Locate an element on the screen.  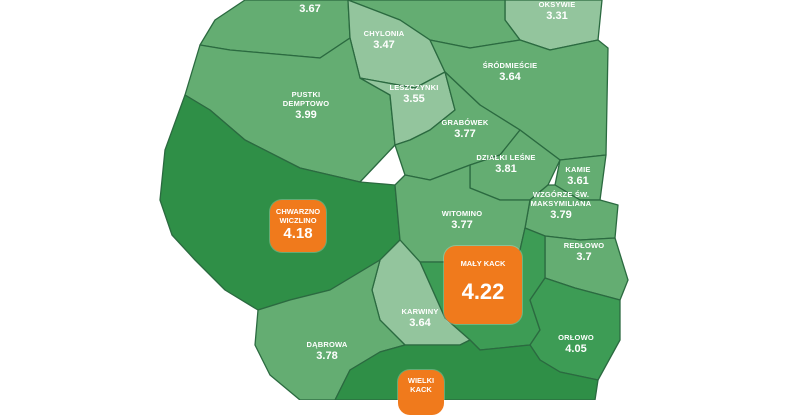
district-label-dzialki-lesne: DZIAŁKI LEŚNE 3.81 is located at coordinates (505, 164).